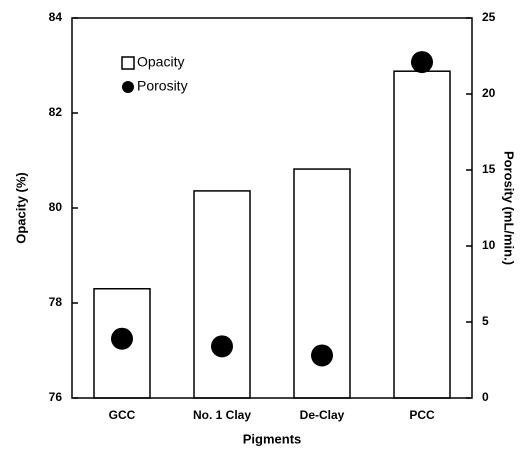 Image resolution: width=526 pixels, height=456 pixels. Describe the element at coordinates (272, 438) in the screenshot. I see `x-axis-title: Pigments` at that location.